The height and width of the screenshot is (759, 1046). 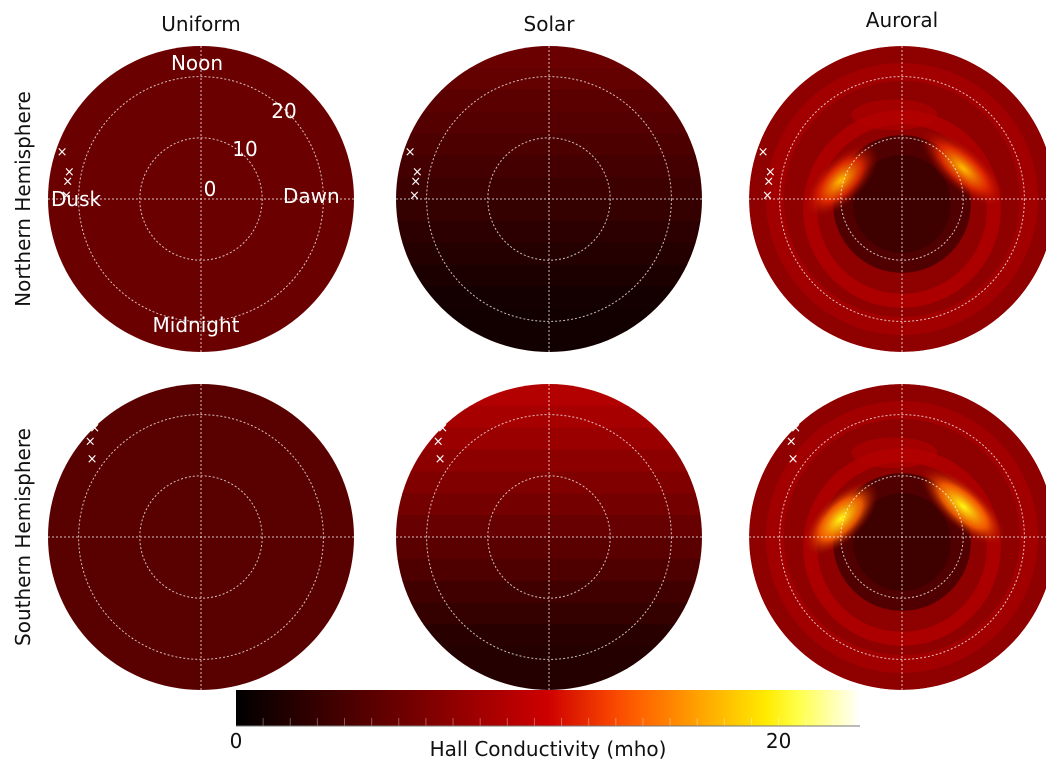 What do you see at coordinates (23, 537) in the screenshot?
I see `row-title-southern: Southern Hemisphere` at bounding box center [23, 537].